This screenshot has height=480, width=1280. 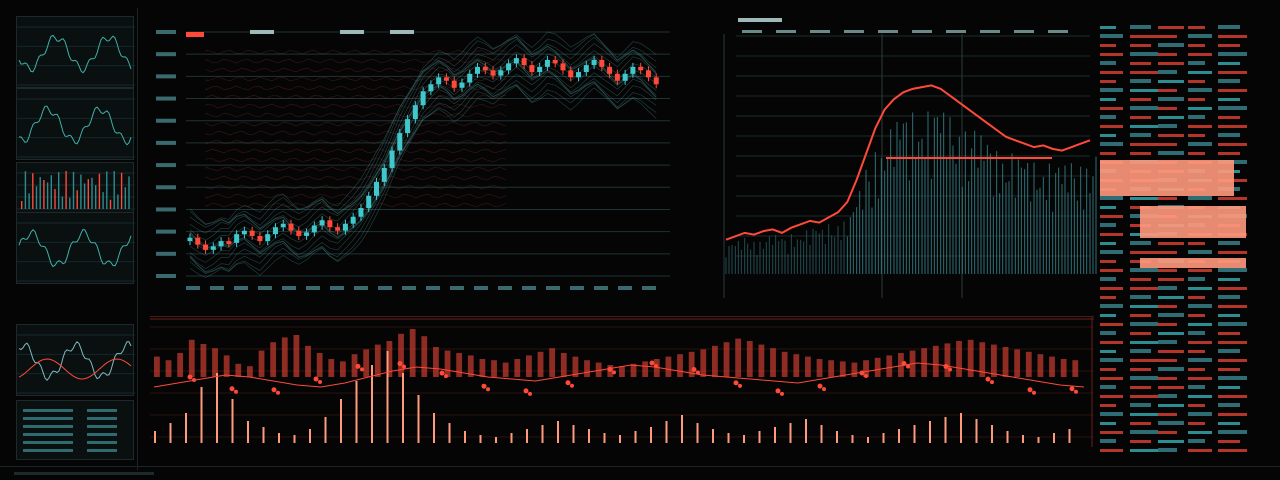 I want to click on bollinger-band, so click(x=423, y=177).